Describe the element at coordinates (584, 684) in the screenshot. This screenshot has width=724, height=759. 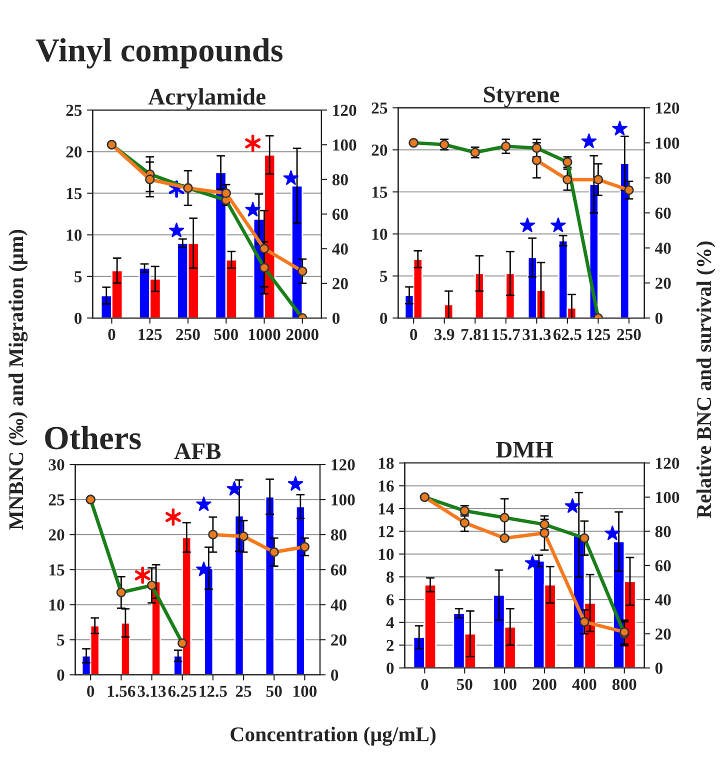
I see `x-tick-label: 400` at that location.